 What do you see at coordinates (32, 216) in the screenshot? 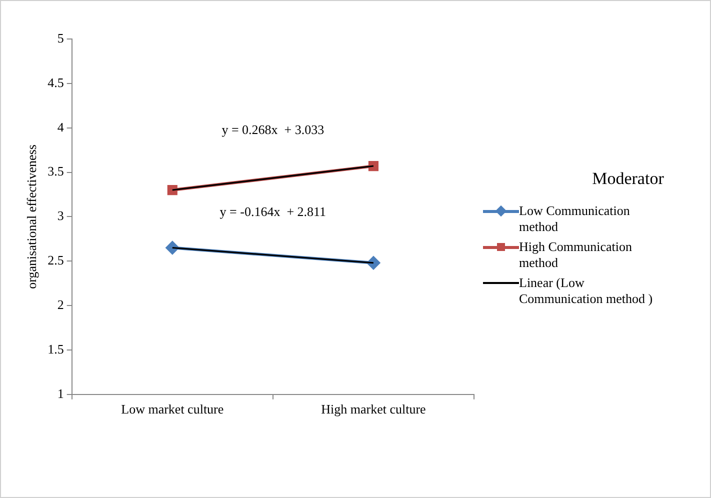
I see `y-axis-title: organisational effectiveness` at bounding box center [32, 216].